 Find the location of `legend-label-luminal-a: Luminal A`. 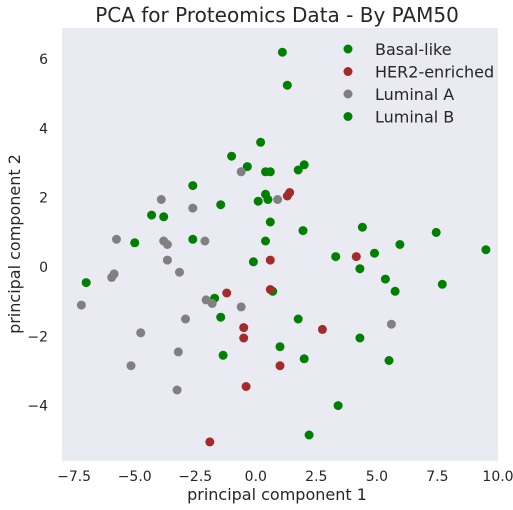

legend-label-luminal-a: Luminal A is located at coordinates (414, 94).